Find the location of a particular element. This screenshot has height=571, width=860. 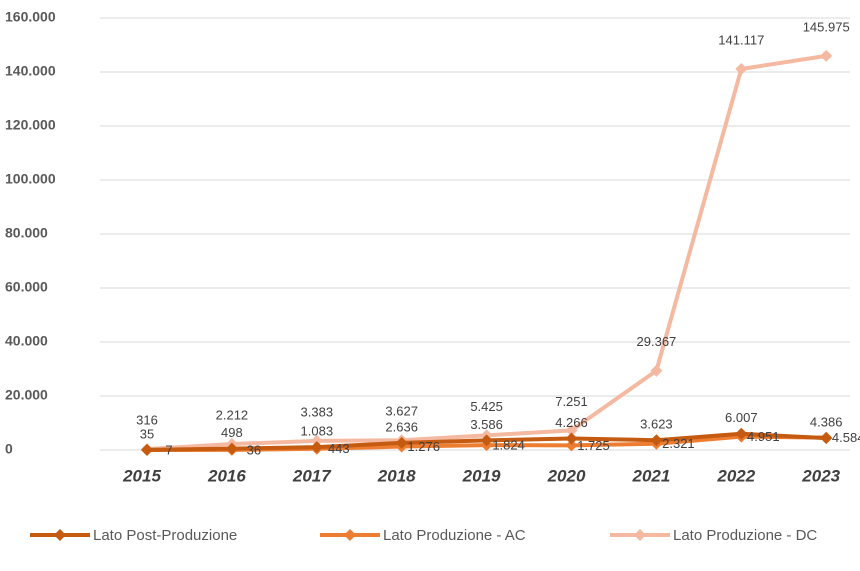

data-label: 1.083 is located at coordinates (317, 431).